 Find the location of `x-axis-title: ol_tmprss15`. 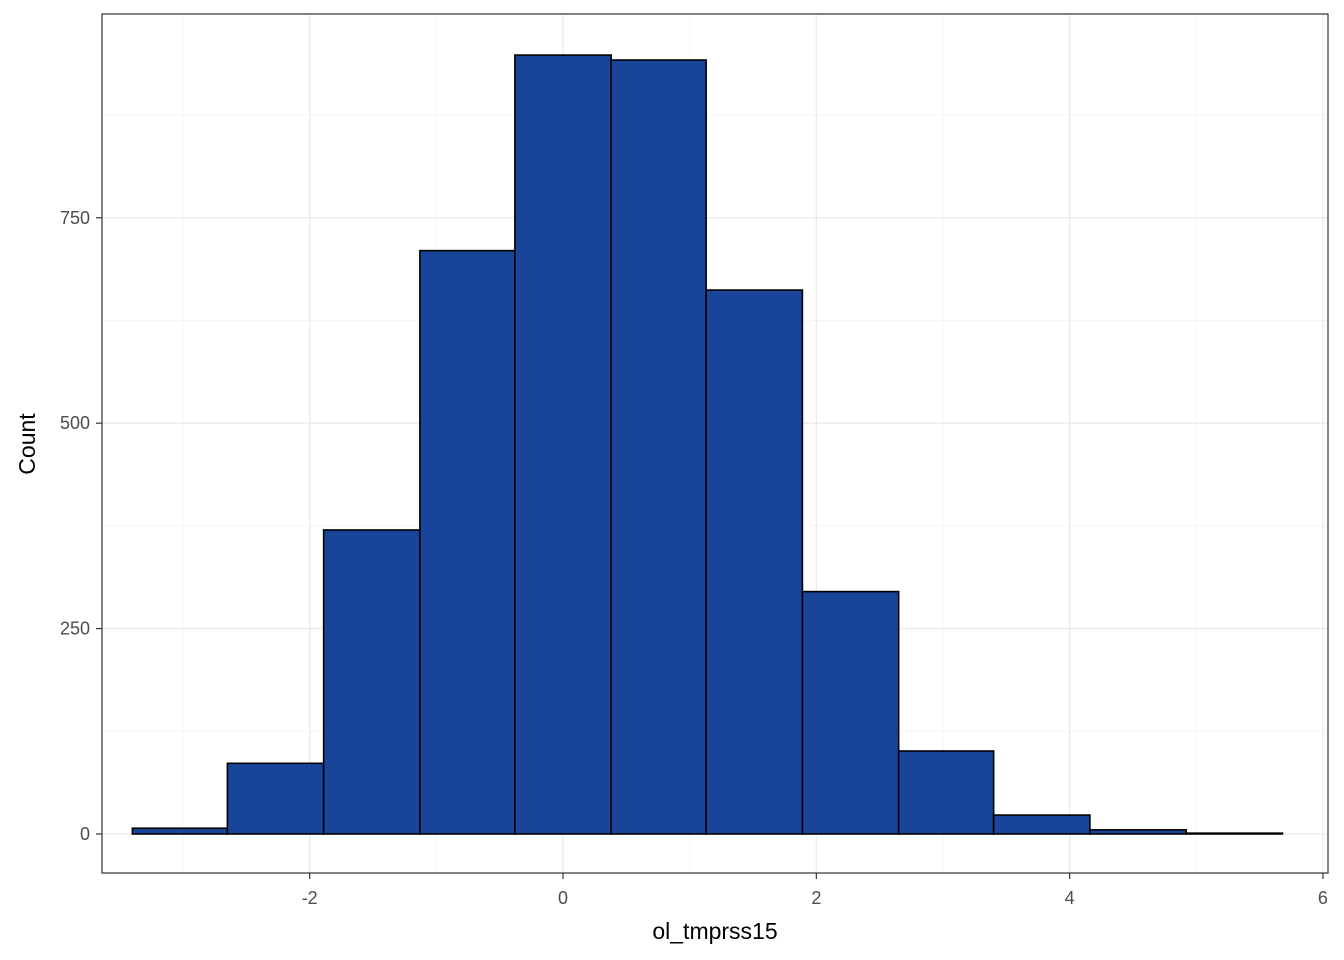

x-axis-title: ol_tmprss15 is located at coordinates (714, 931).